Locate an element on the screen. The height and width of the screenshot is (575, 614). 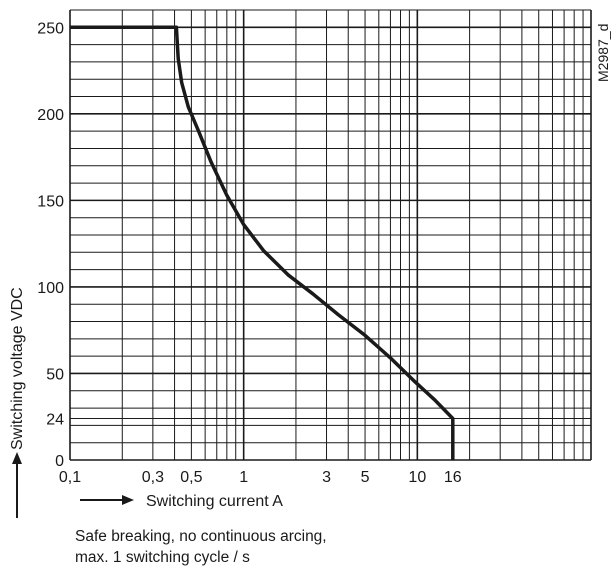
y-axis-title: Switching voltage VDC is located at coordinates (17, 402).